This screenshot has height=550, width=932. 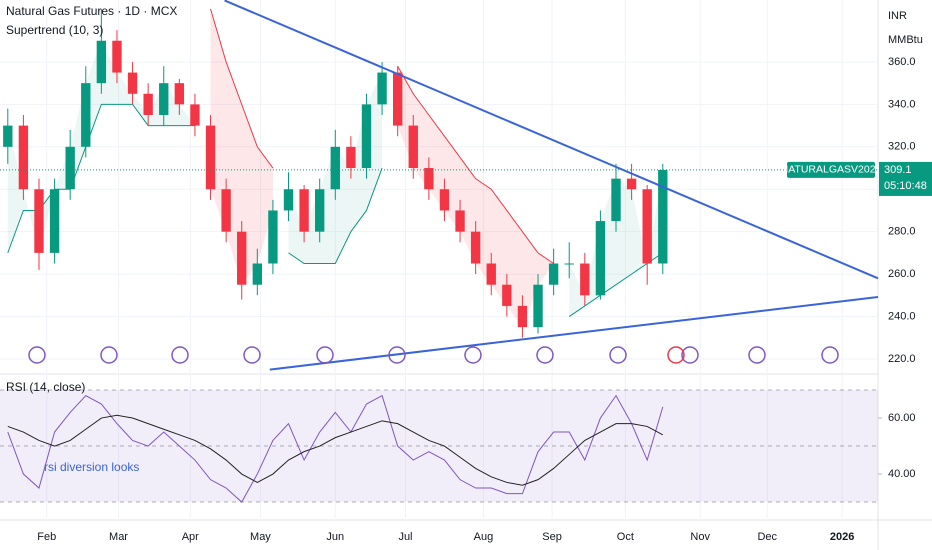 What do you see at coordinates (902, 359) in the screenshot?
I see `y-tick-label: 220.0` at bounding box center [902, 359].